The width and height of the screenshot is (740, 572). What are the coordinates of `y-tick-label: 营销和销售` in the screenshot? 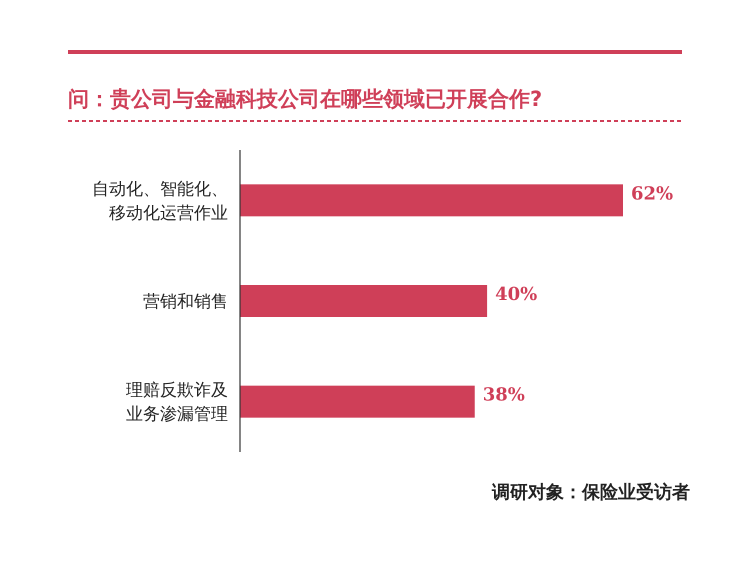 It's located at (185, 302).